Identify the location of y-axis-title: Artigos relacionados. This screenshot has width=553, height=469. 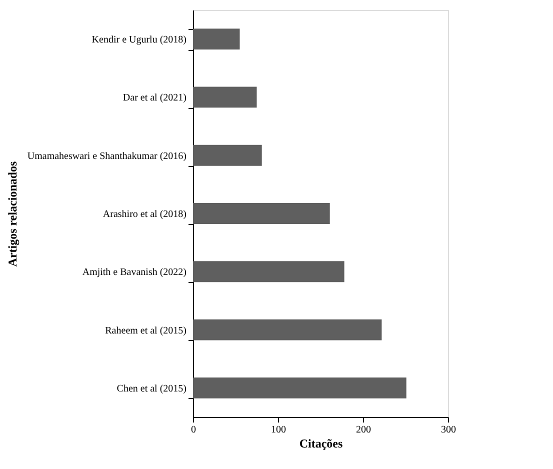
(12, 213).